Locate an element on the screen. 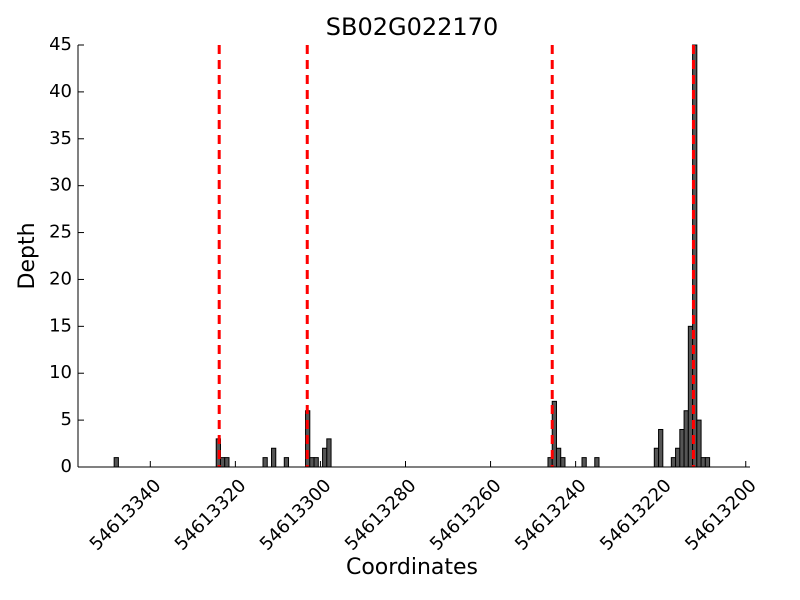 The height and width of the screenshot is (600, 800). x-tick-label: 54613200 is located at coordinates (721, 515).